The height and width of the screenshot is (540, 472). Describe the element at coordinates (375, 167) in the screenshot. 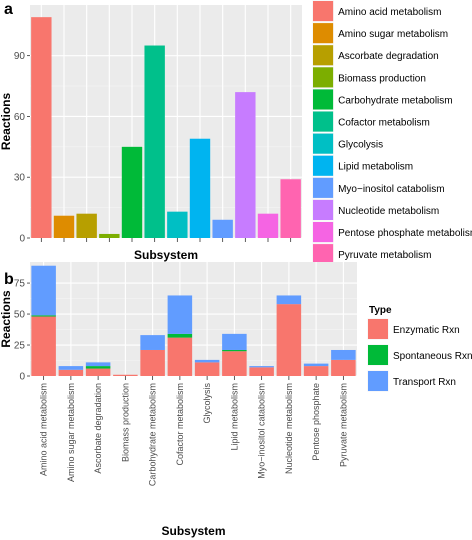

I see `legend-label-a: Lipid metabolism` at that location.